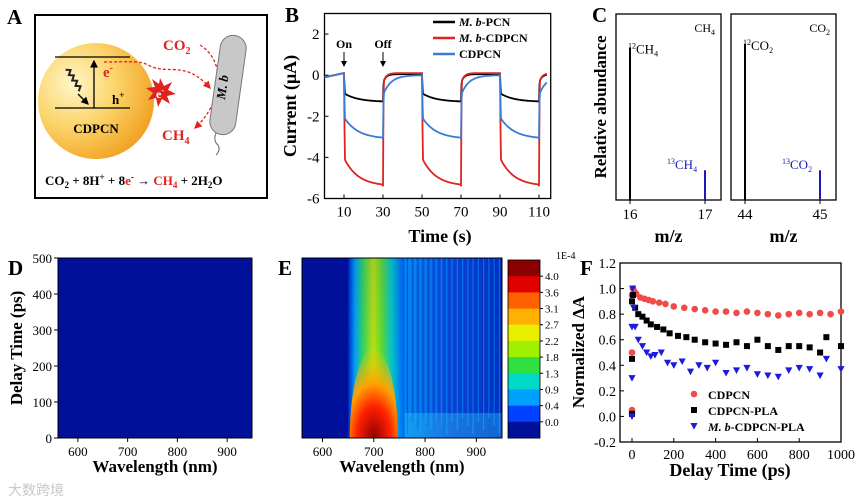 The image size is (866, 502). I want to click on colorbar-scale-label: 1E-4, so click(565, 256).